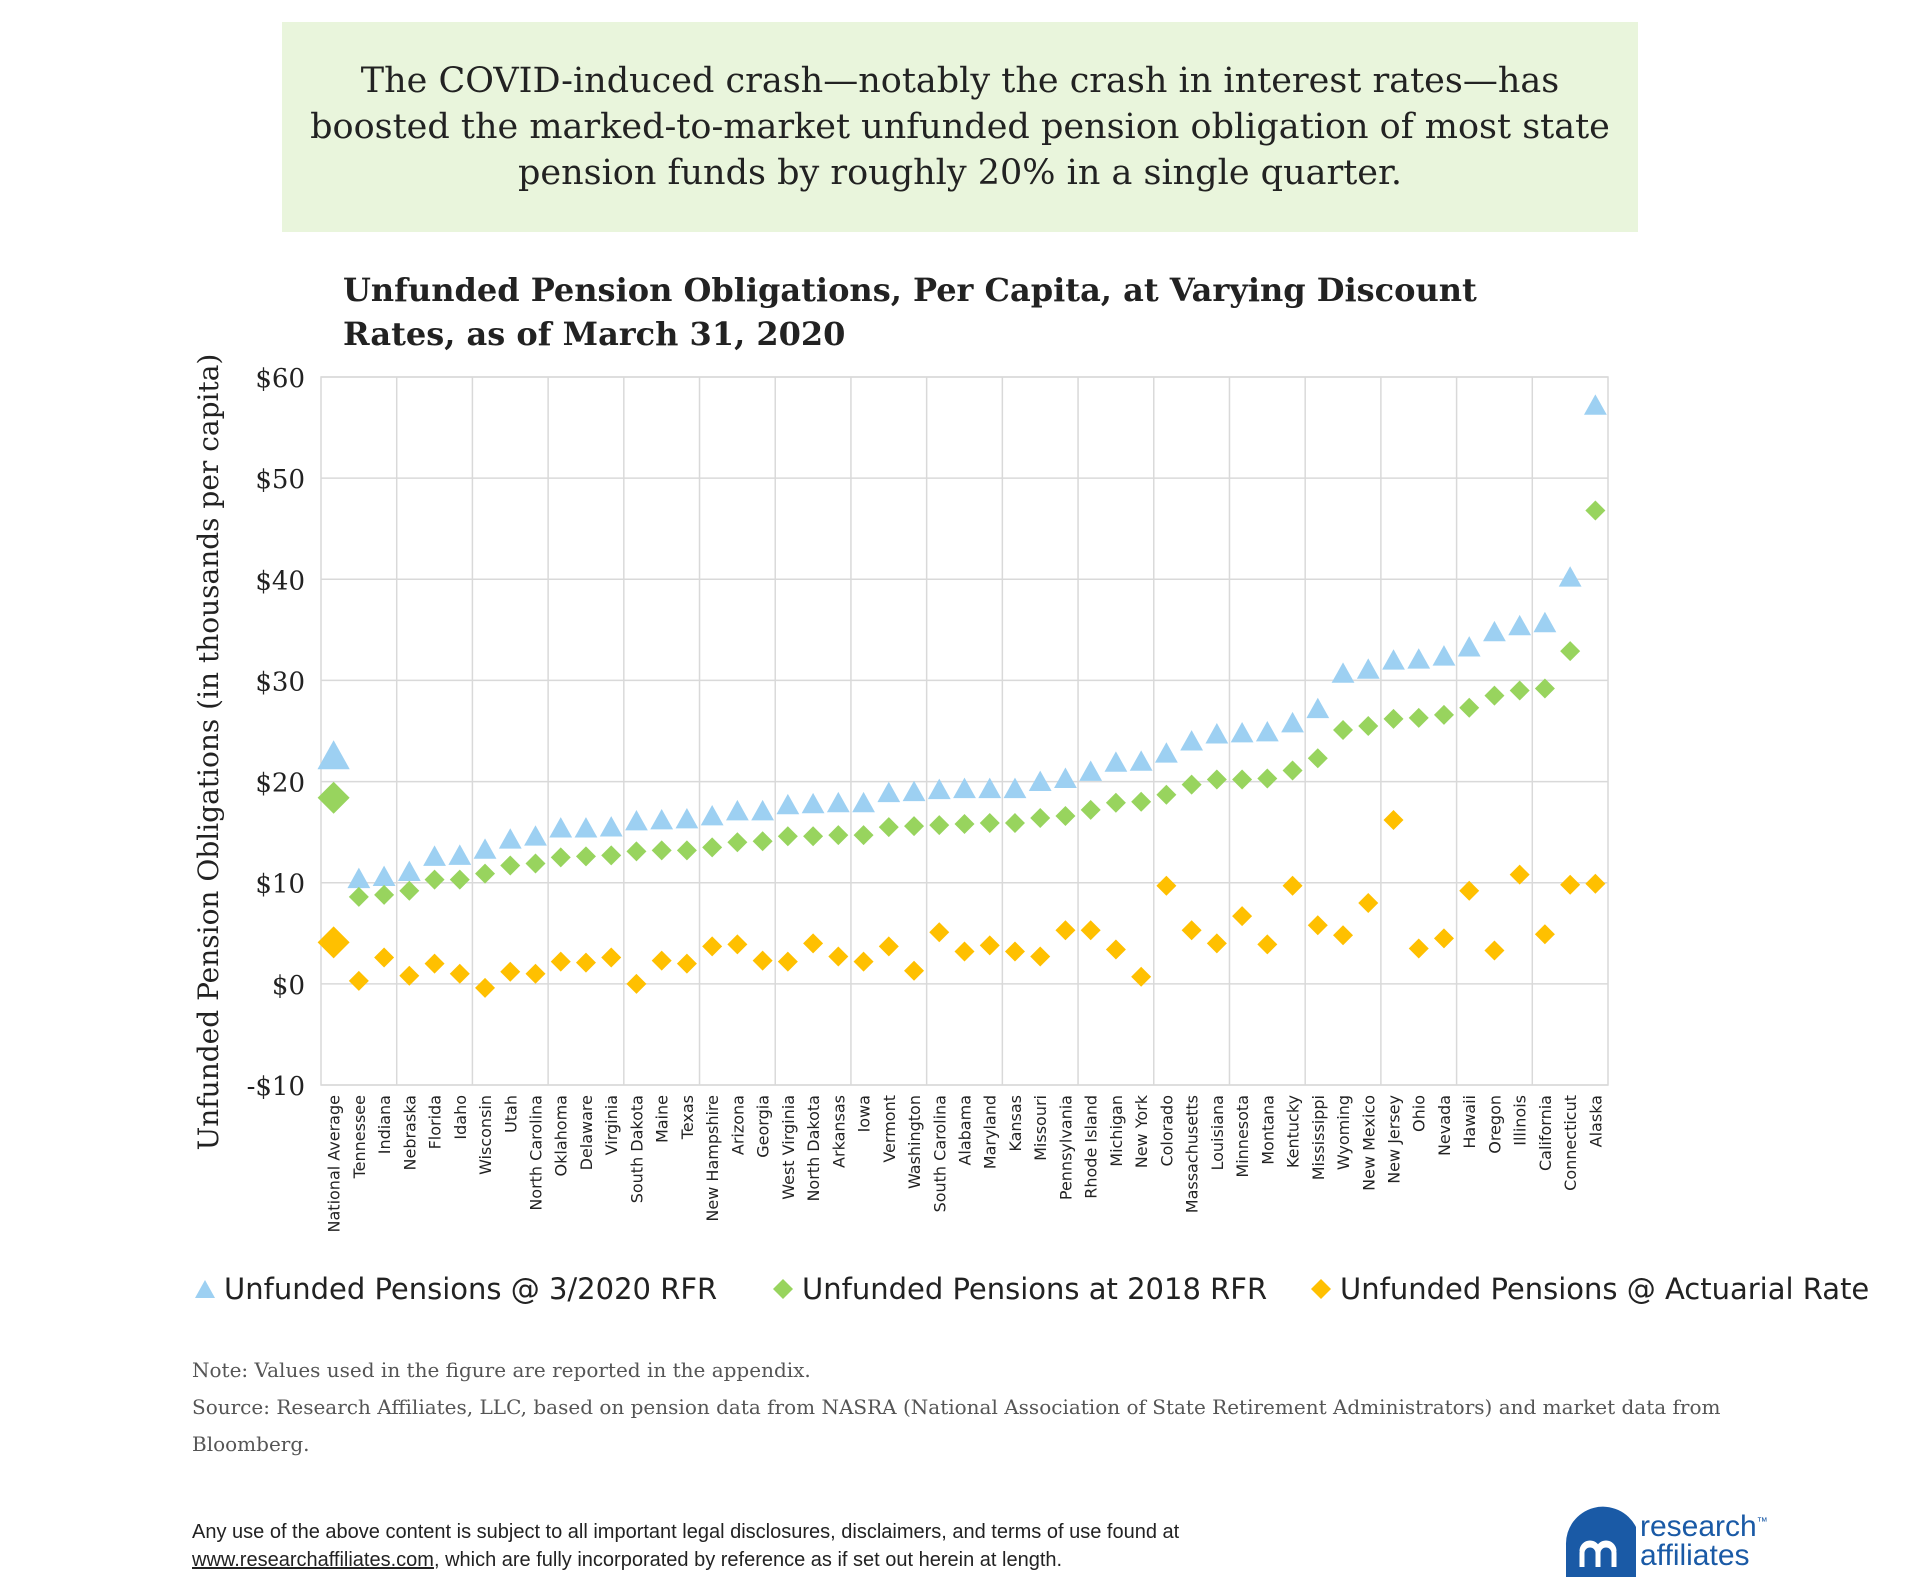 The width and height of the screenshot is (1920, 1596). What do you see at coordinates (914, 1142) in the screenshot?
I see `x-tick-label: Washington` at bounding box center [914, 1142].